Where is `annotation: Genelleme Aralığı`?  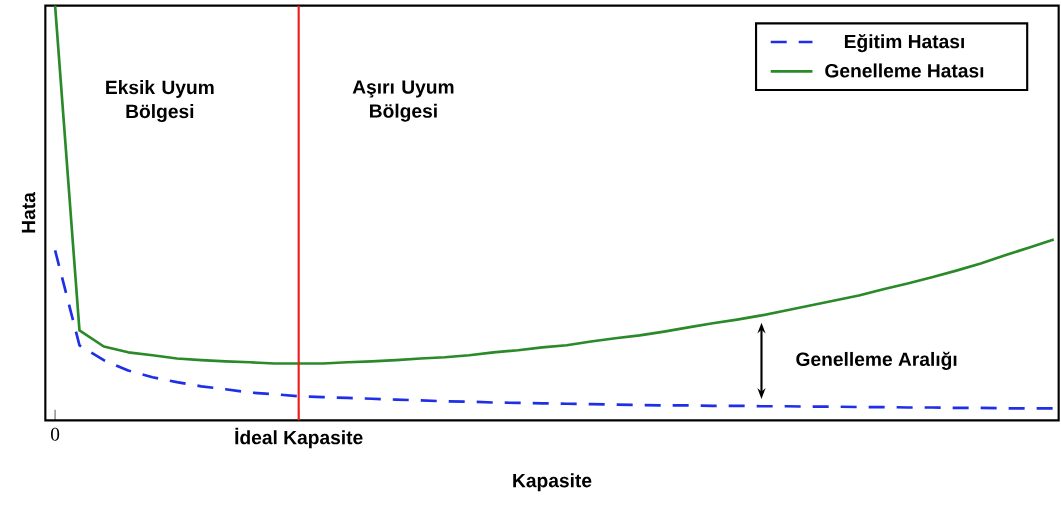
annotation: Genelleme Aralığı is located at coordinates (876, 360).